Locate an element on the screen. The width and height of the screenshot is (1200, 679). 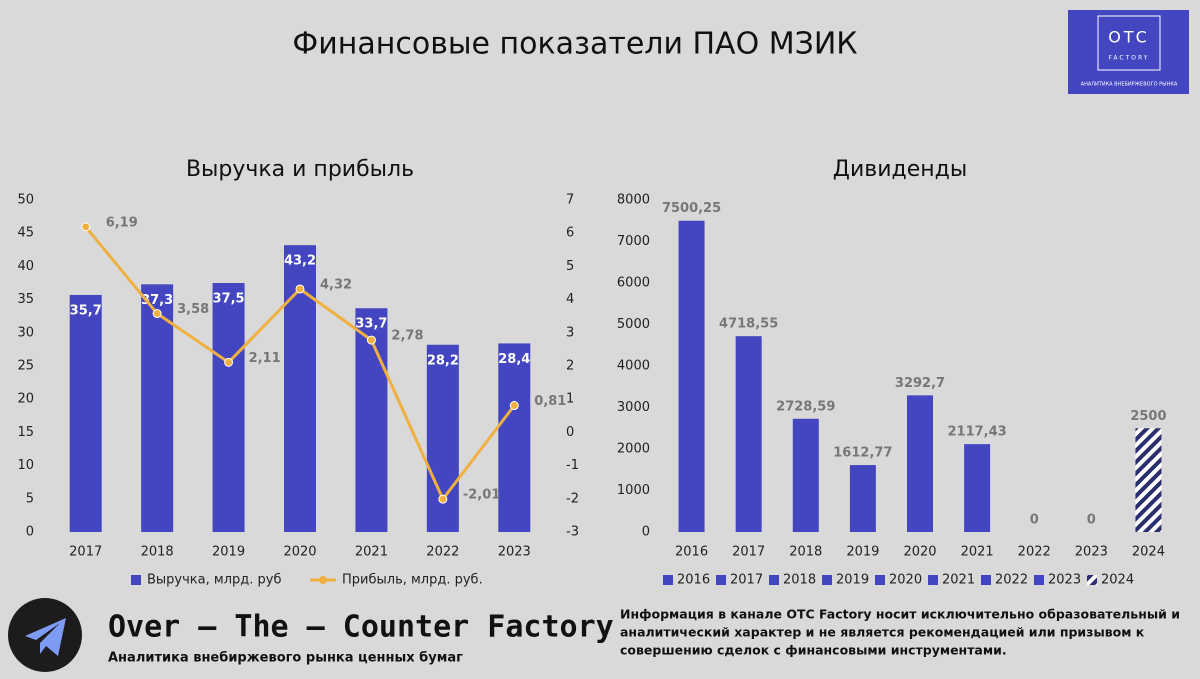
y-tick-label: 5 is located at coordinates (30, 498).